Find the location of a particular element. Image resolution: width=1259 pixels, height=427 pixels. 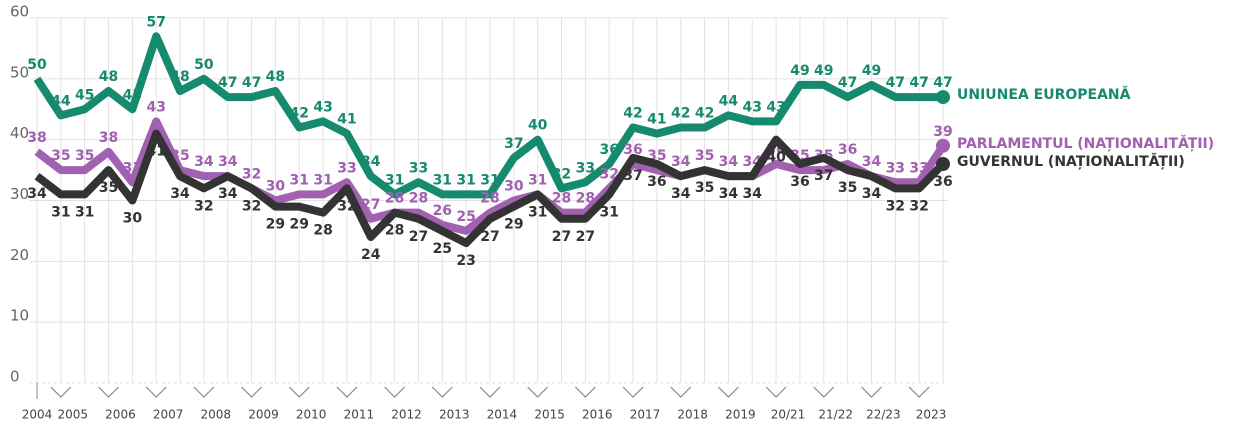

x-tick-label: 2006 is located at coordinates (120, 415).